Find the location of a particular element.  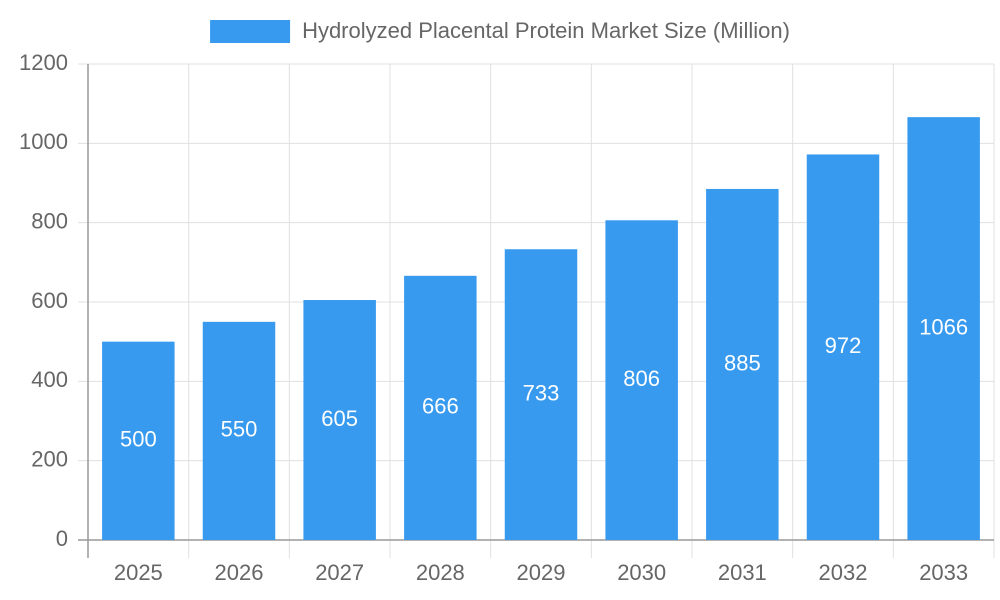

value-label: 550 is located at coordinates (239, 429).